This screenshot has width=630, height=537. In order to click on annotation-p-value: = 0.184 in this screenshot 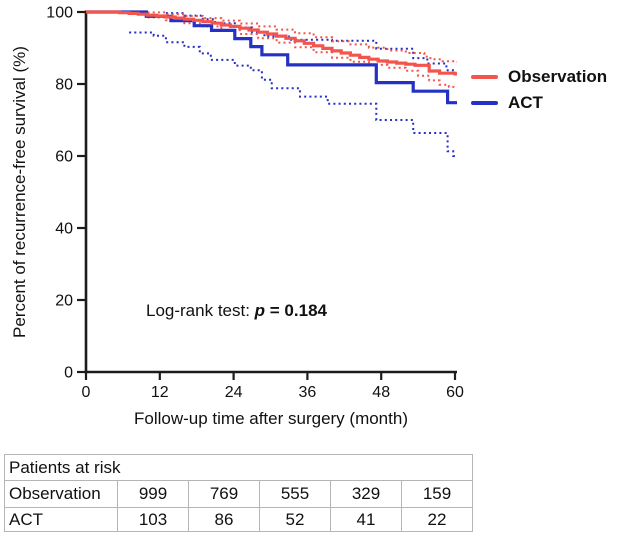, I will do `click(296, 310)`.